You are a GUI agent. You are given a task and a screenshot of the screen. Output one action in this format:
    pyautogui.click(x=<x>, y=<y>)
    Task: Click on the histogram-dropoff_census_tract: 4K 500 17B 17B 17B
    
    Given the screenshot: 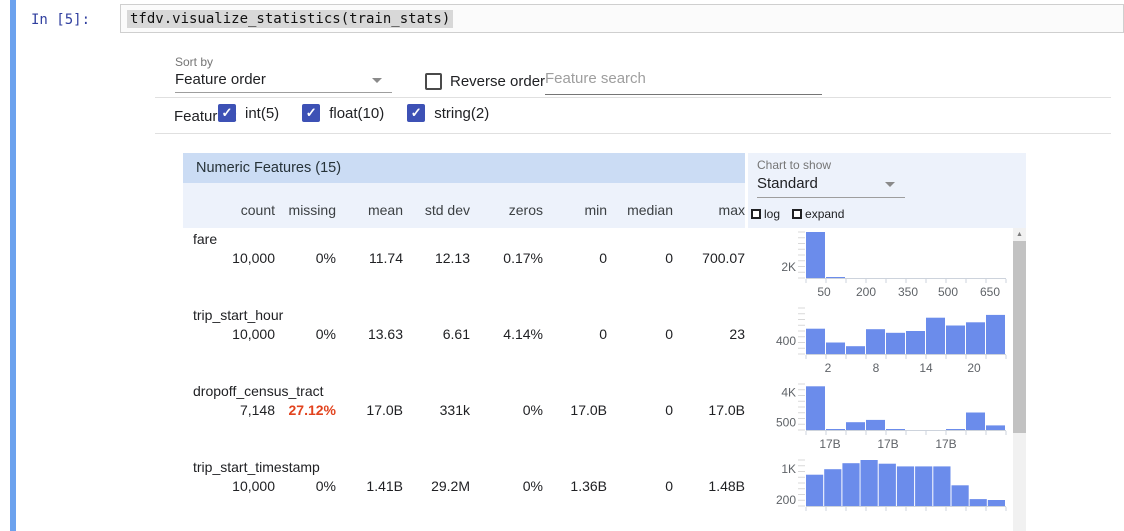 What is the action you would take?
    pyautogui.click(x=891, y=418)
    